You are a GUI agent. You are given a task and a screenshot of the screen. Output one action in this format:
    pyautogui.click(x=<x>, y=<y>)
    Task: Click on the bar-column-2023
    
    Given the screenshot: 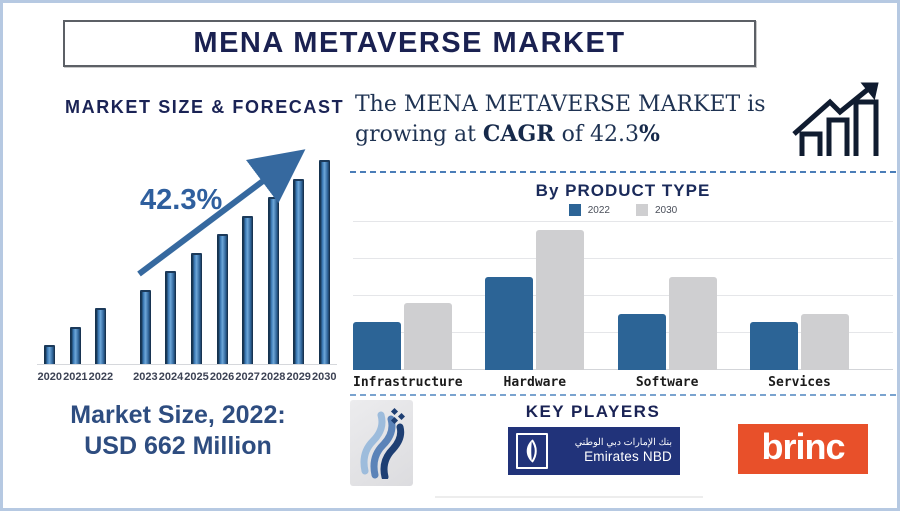 What is the action you would take?
    pyautogui.click(x=146, y=327)
    